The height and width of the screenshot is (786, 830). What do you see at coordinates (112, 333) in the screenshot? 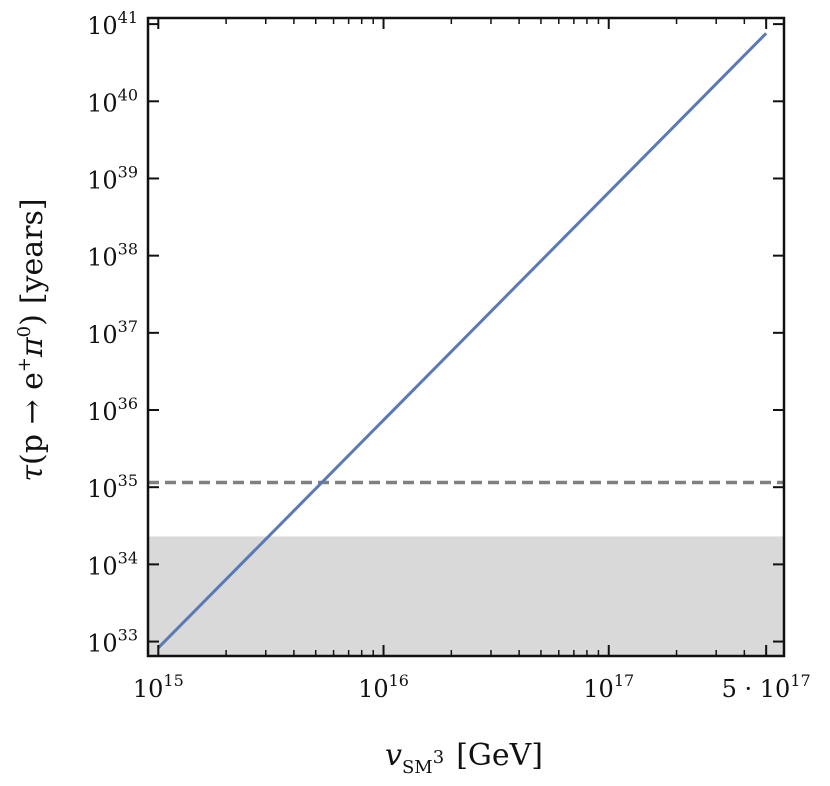
I see `y-tick-label: 1037` at bounding box center [112, 333].